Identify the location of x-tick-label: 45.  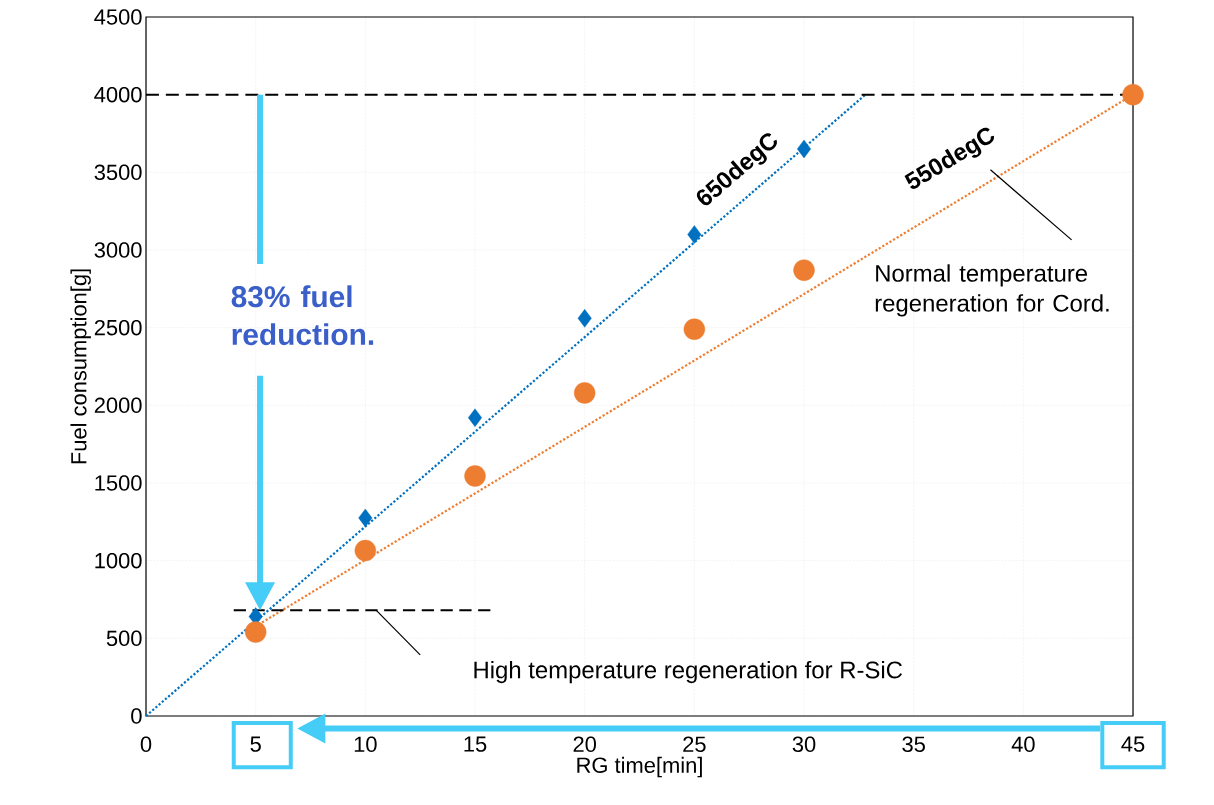
(1133, 744).